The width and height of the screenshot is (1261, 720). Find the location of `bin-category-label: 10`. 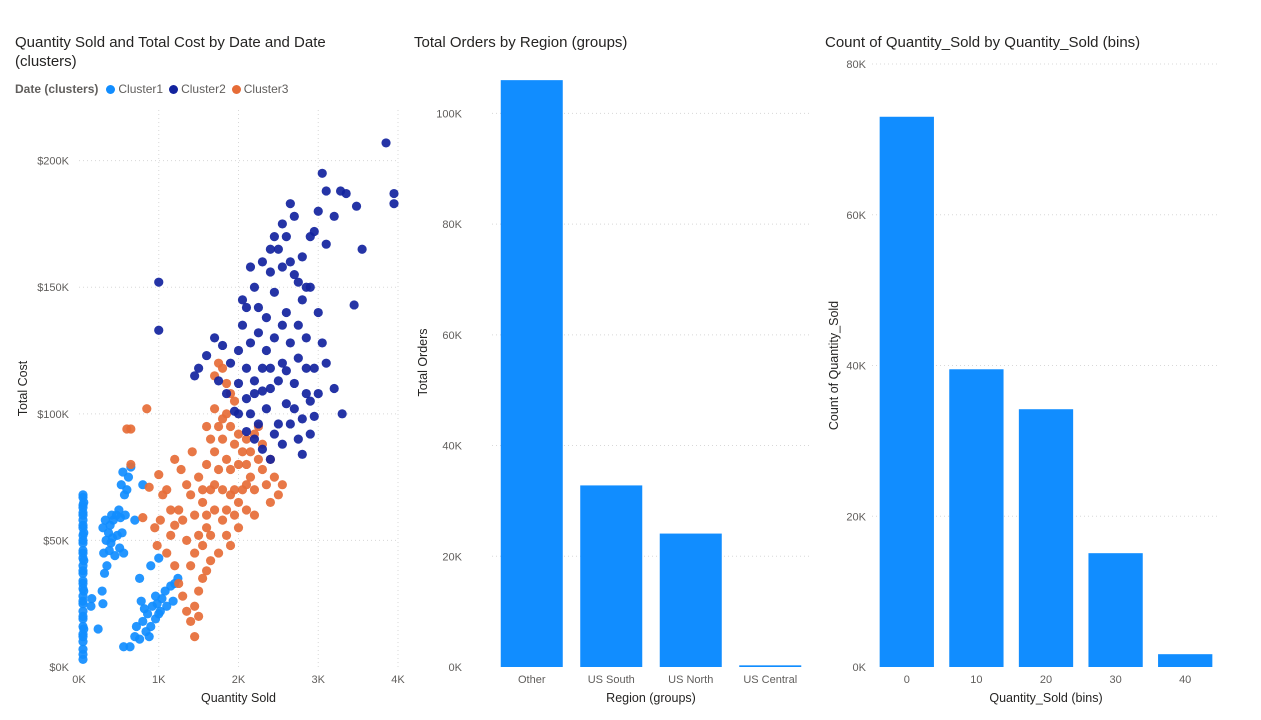

bin-category-label: 10 is located at coordinates (976, 680).